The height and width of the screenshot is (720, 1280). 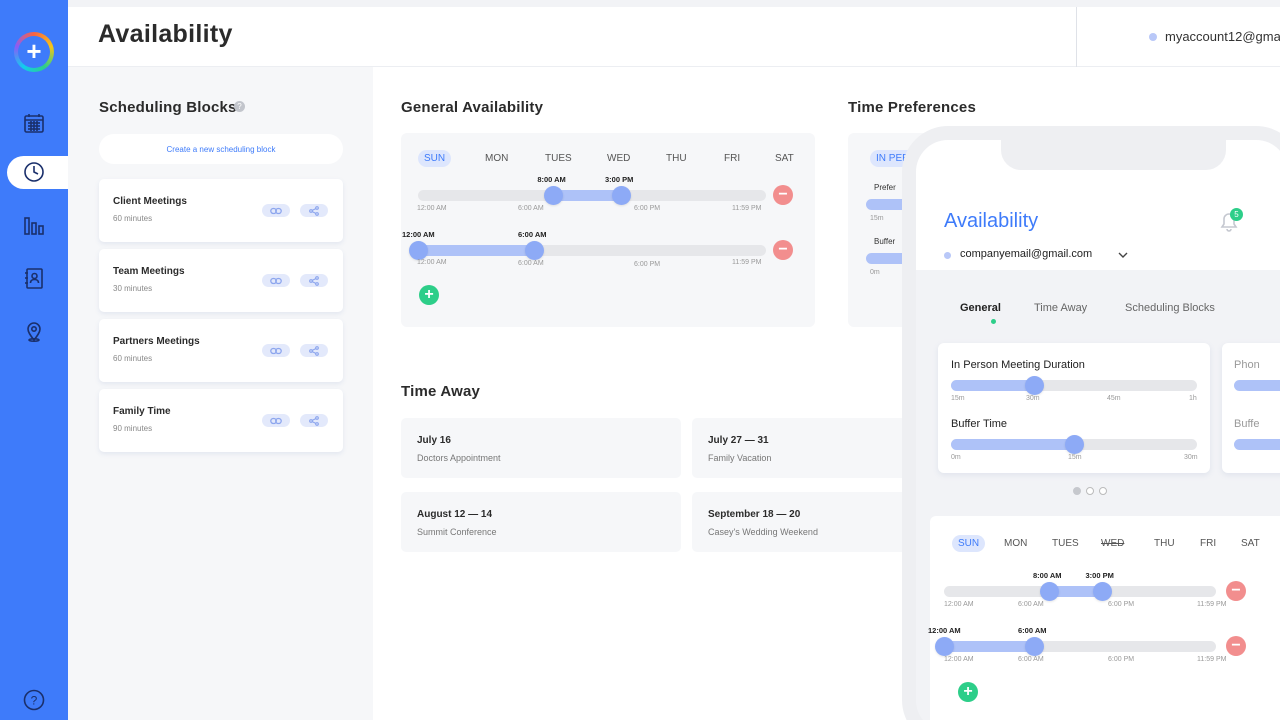 I want to click on range-end-label: 3:00 PM, so click(x=619, y=179).